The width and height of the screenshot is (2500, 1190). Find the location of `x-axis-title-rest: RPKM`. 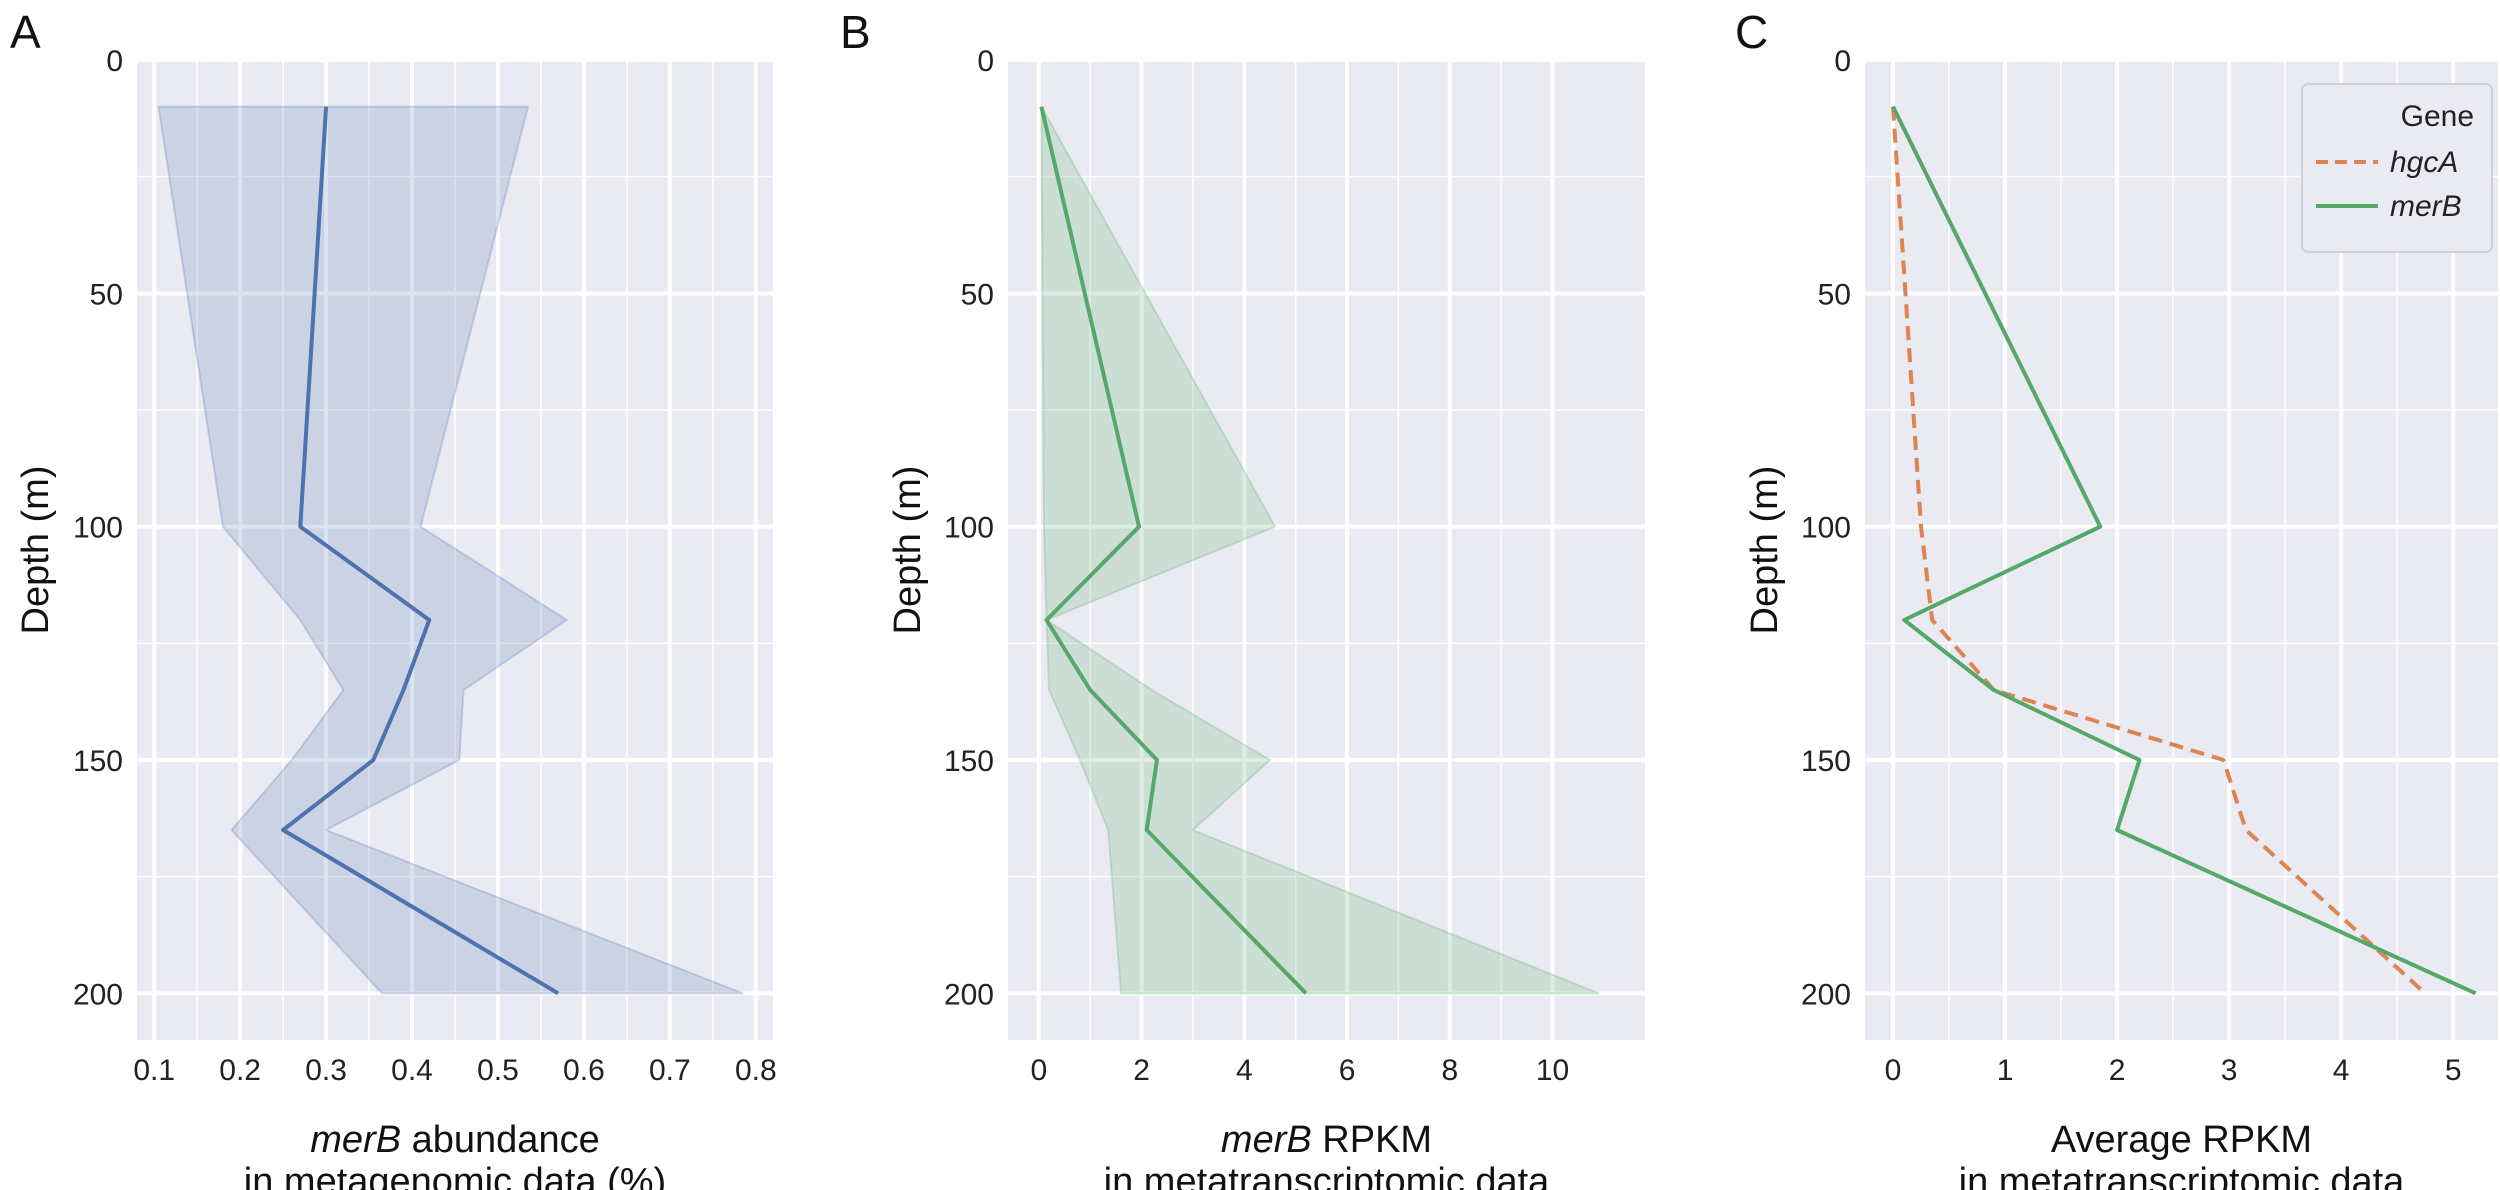

x-axis-title-rest: RPKM is located at coordinates (1372, 1140).